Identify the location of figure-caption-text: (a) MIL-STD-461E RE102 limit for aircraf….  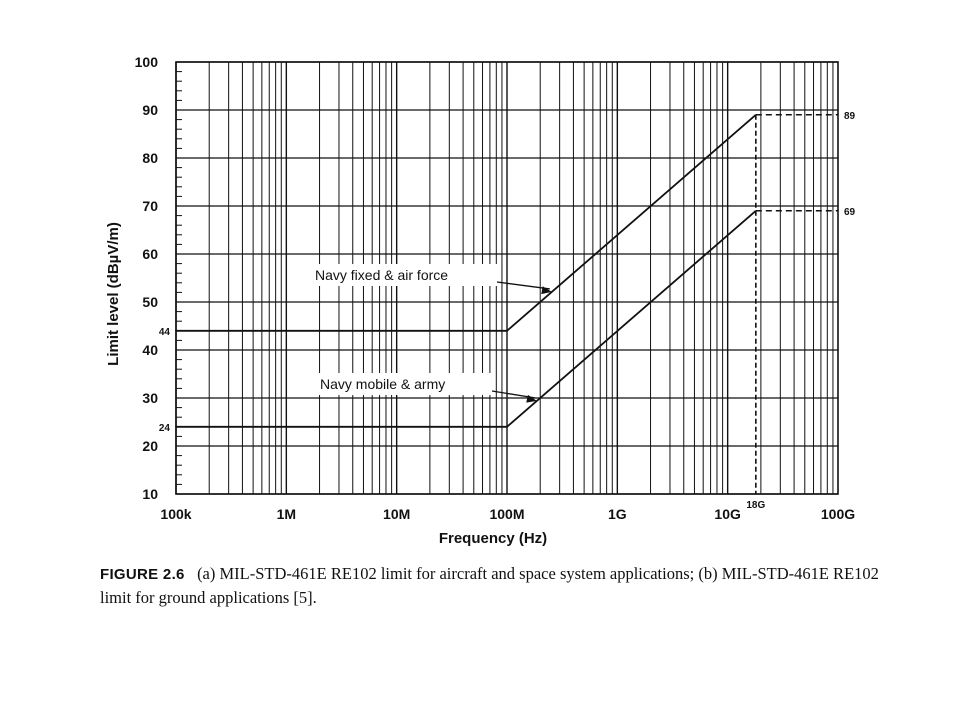
(489, 585).